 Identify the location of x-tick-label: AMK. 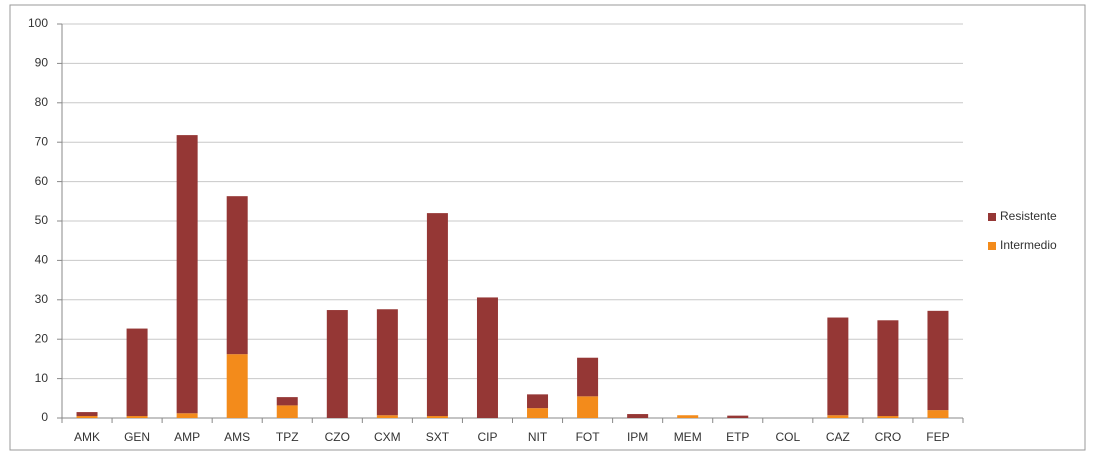
(87, 437).